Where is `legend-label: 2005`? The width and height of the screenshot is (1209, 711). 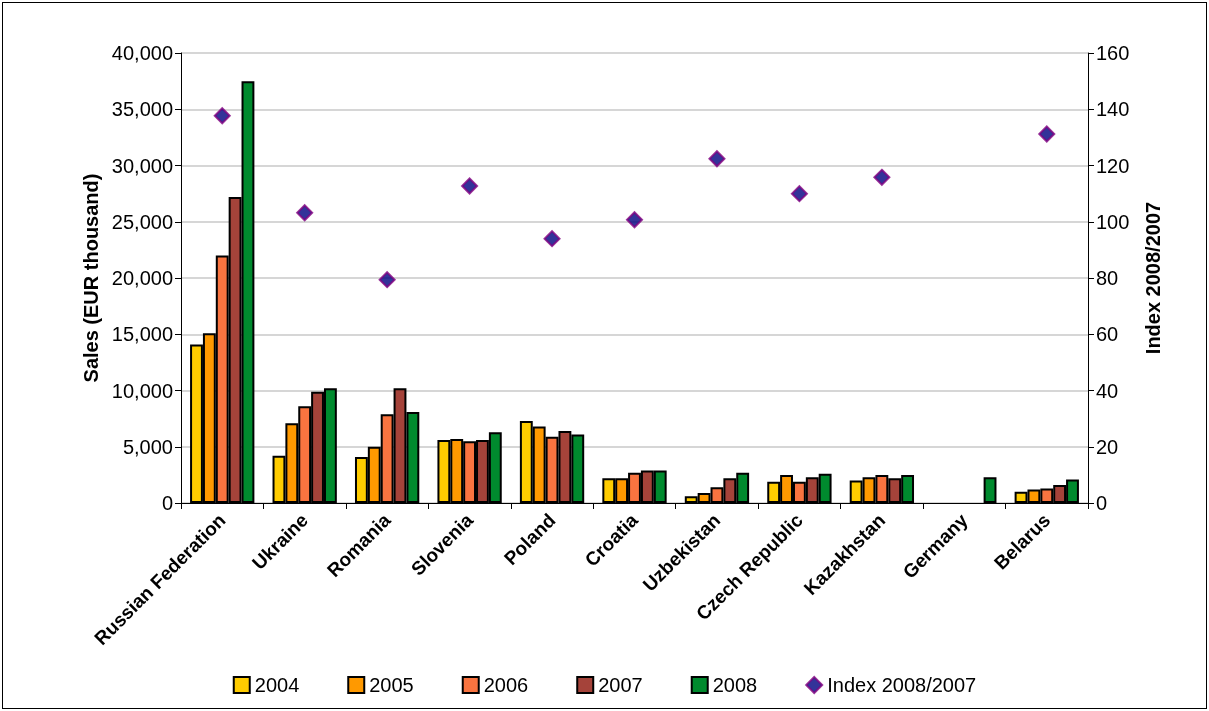
legend-label: 2005 is located at coordinates (391, 685).